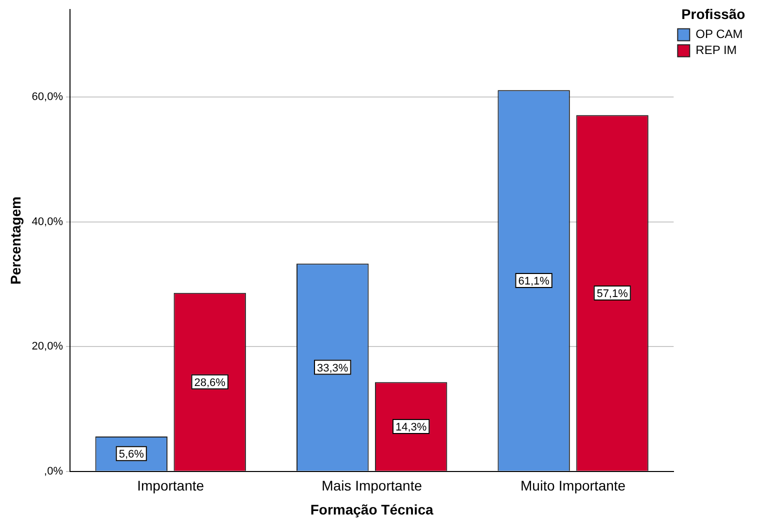  Describe the element at coordinates (534, 282) in the screenshot. I see `data-label: 61,1%` at that location.